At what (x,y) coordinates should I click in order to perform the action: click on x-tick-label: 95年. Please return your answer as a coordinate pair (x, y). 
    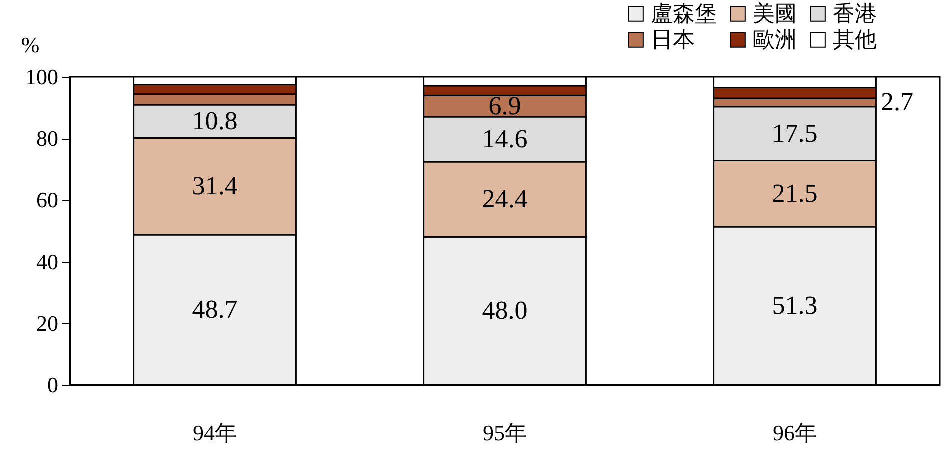
    Looking at the image, I should click on (505, 433).